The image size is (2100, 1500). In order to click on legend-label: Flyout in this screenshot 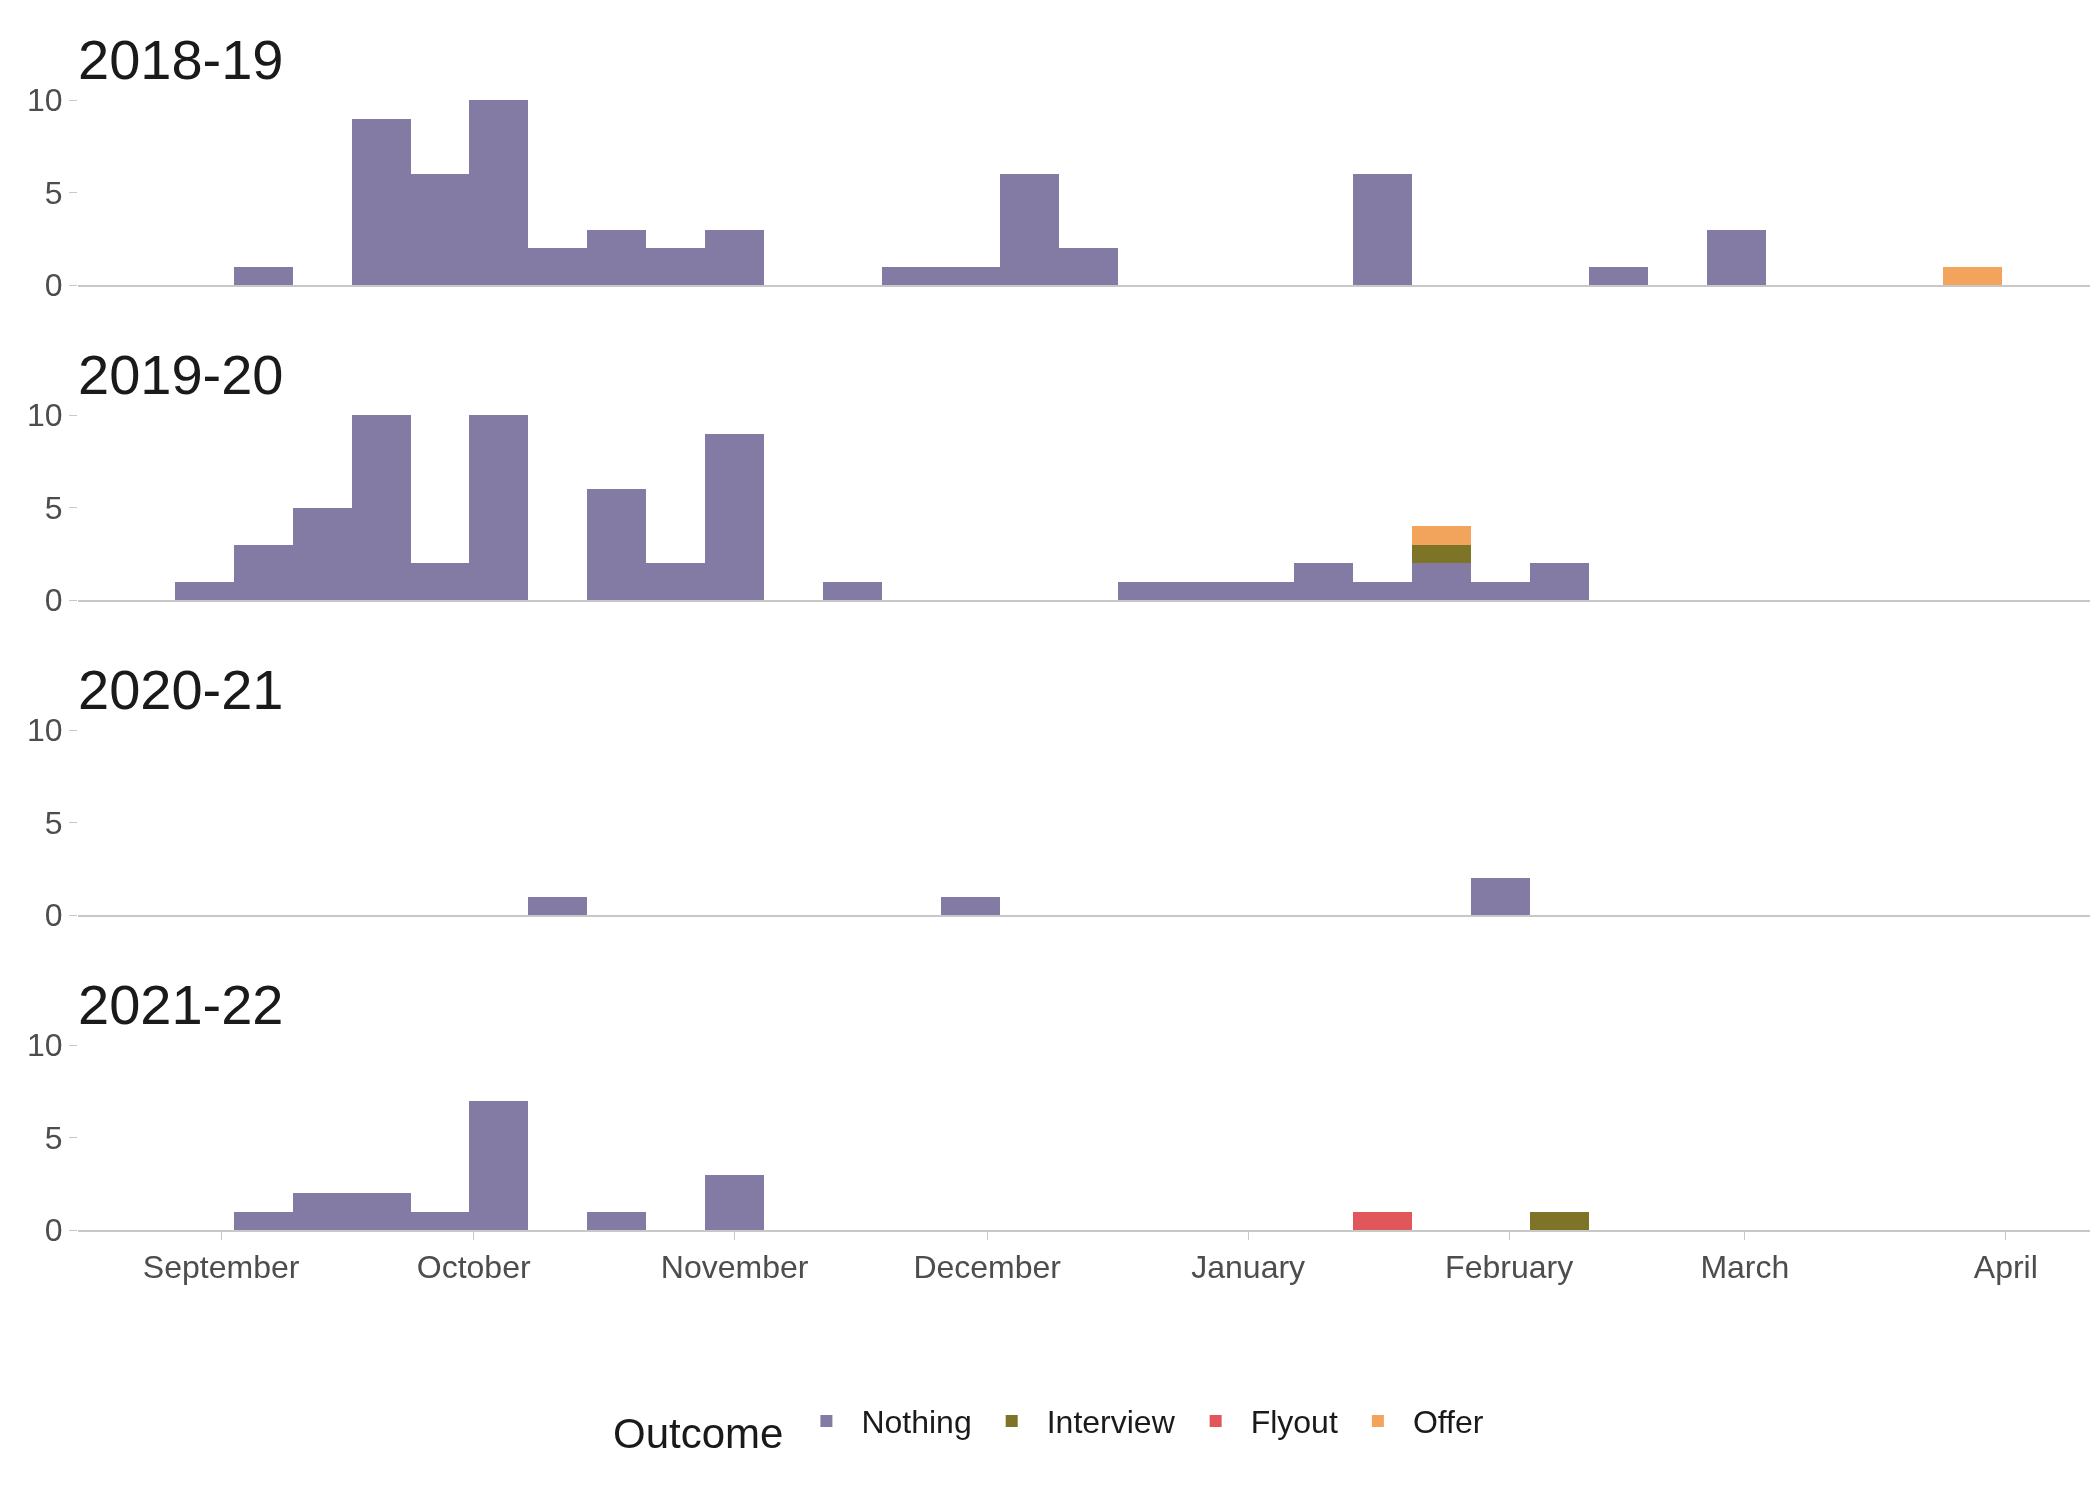, I will do `click(1294, 1422)`.